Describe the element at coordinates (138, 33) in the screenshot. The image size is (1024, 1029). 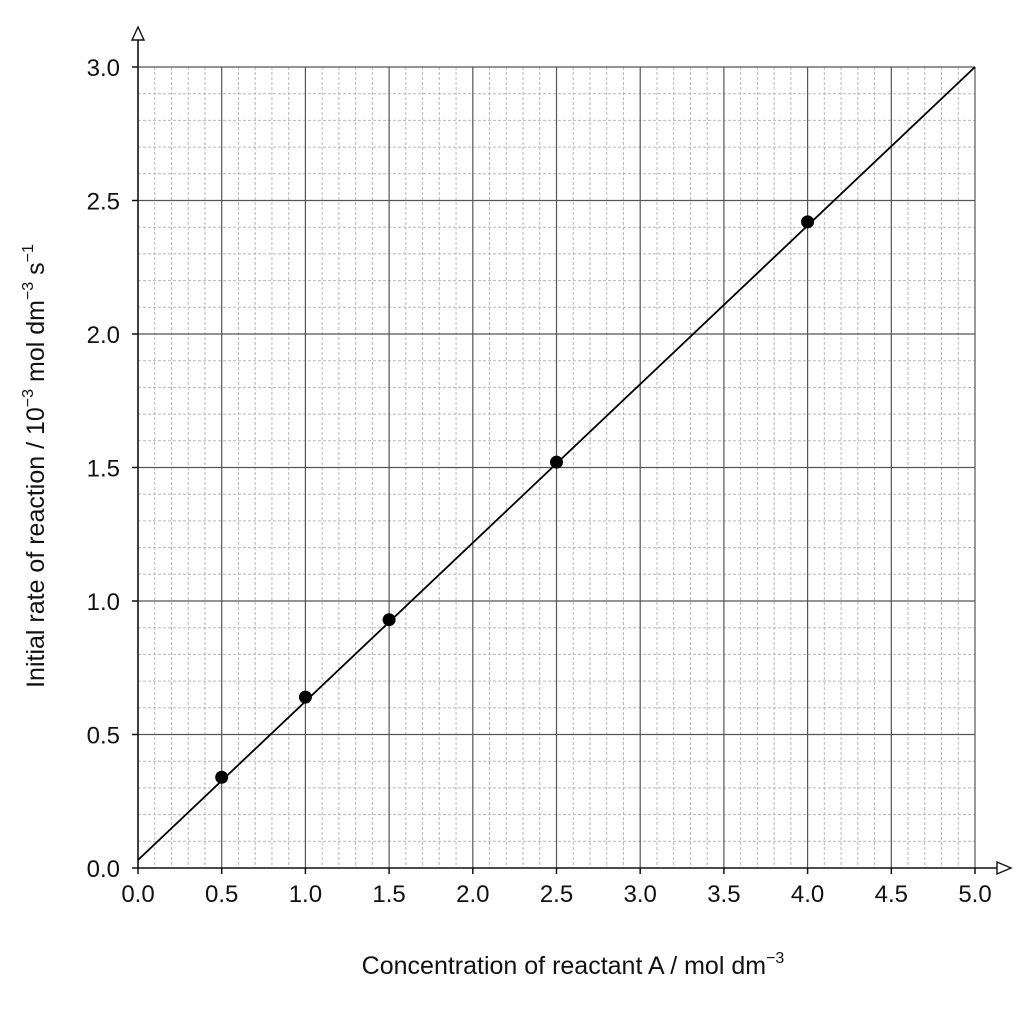
I see `y-axis-arrow` at that location.